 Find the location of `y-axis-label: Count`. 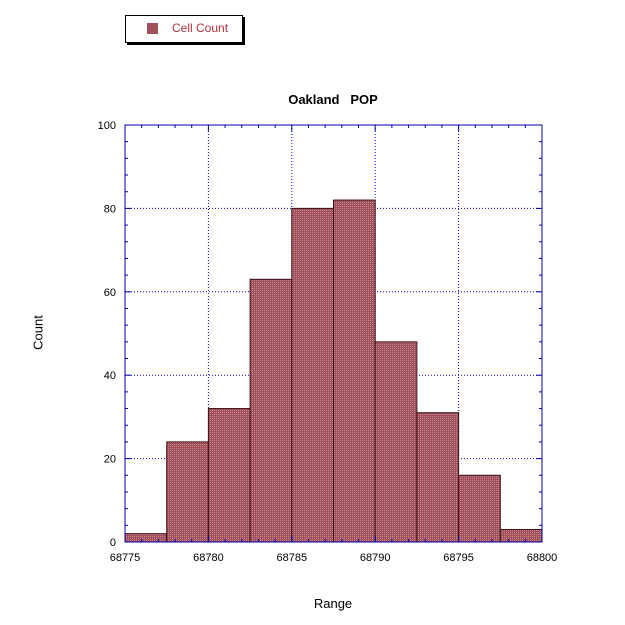

y-axis-label: Count is located at coordinates (38, 332).